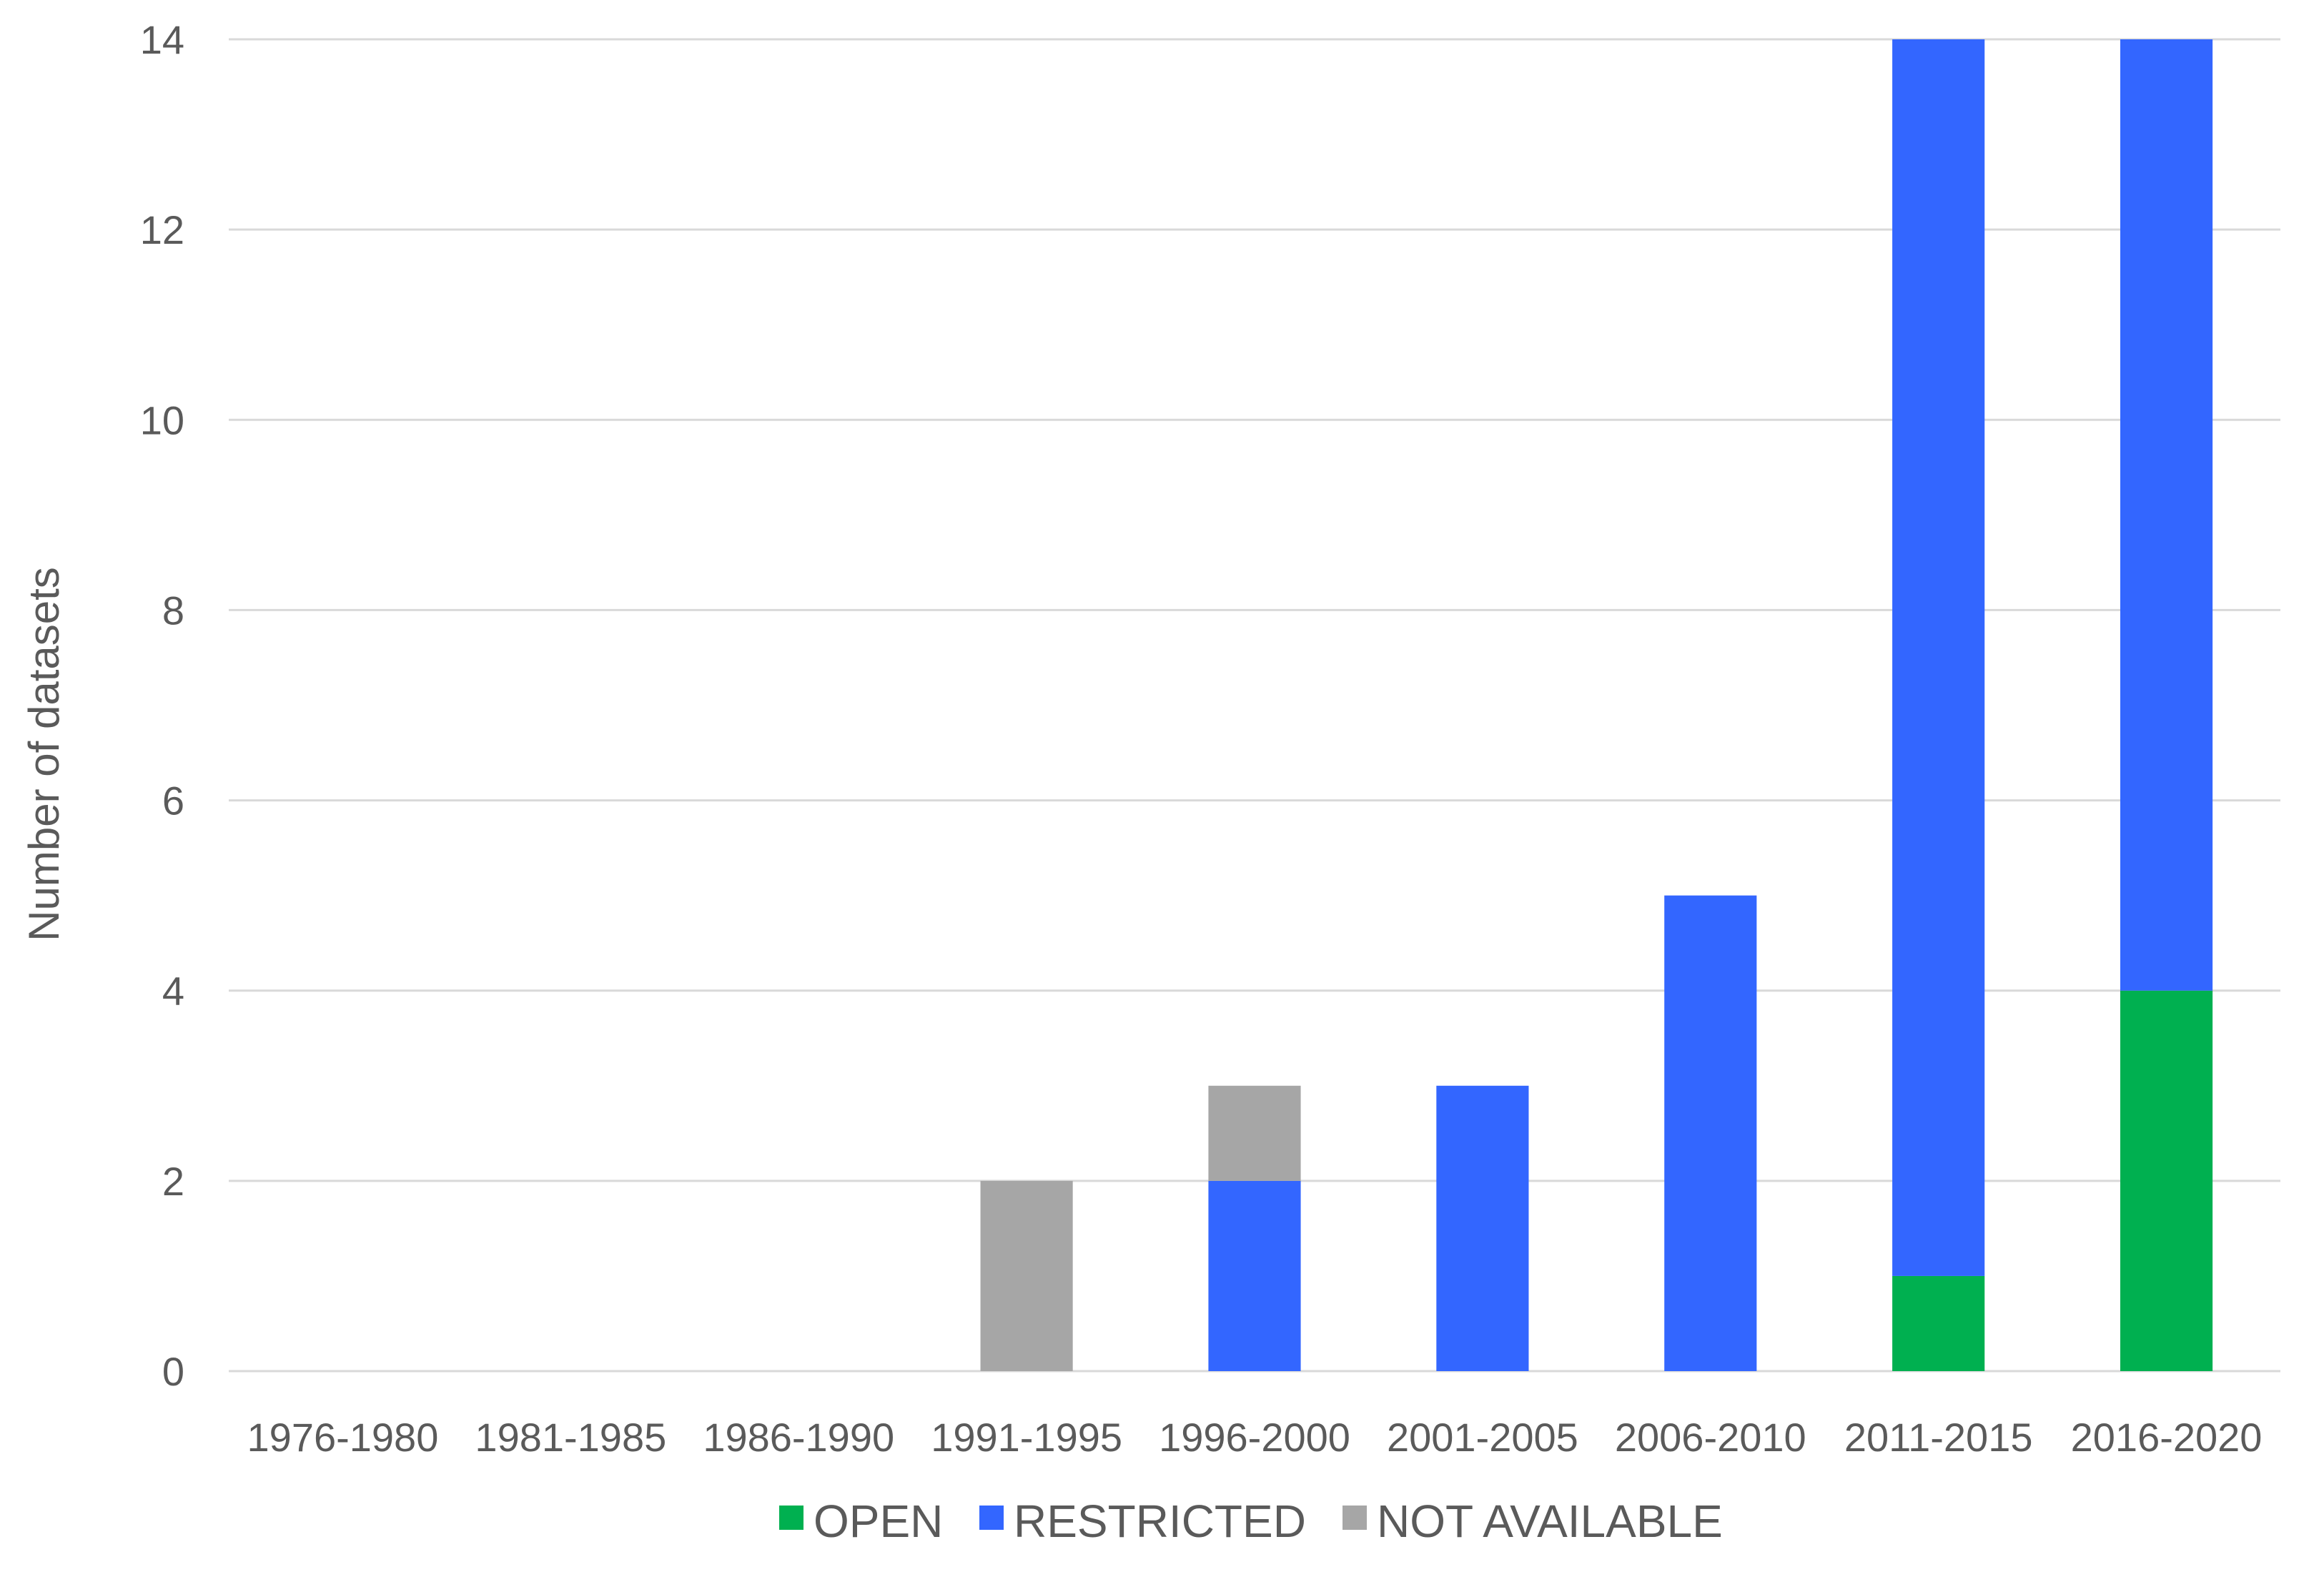 Image resolution: width=2324 pixels, height=1582 pixels. What do you see at coordinates (44, 754) in the screenshot?
I see `y-axis-title: Number of datasets` at bounding box center [44, 754].